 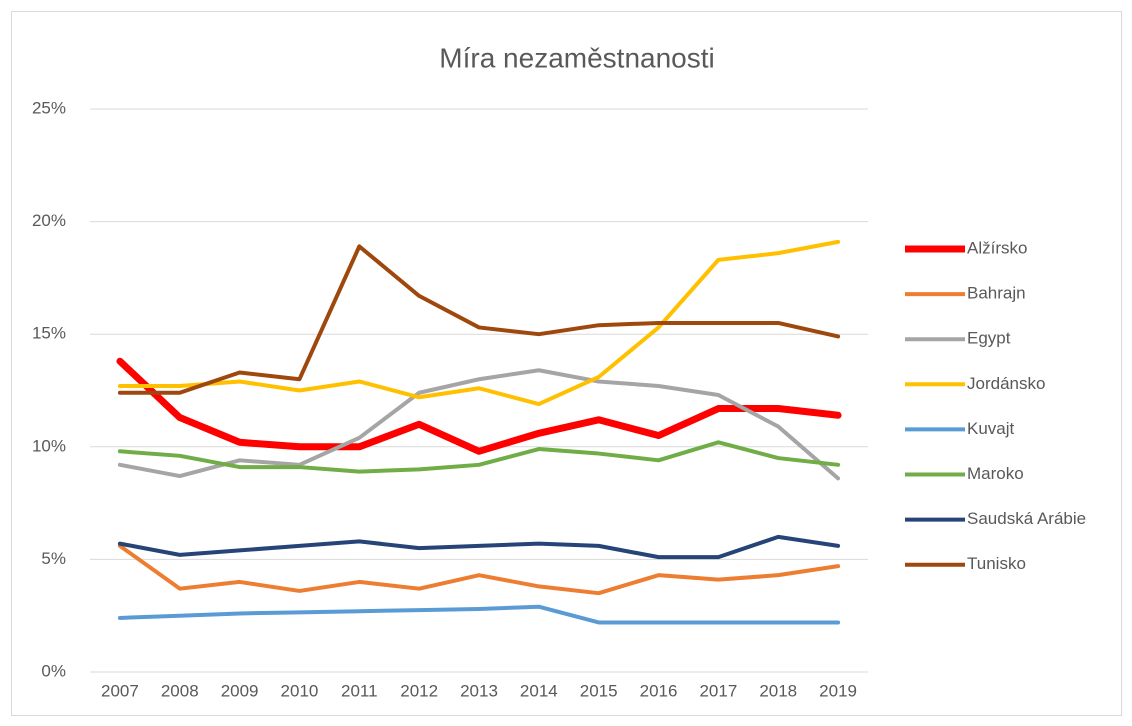 I want to click on legend-label: Saudská Arábie, so click(x=1026, y=518).